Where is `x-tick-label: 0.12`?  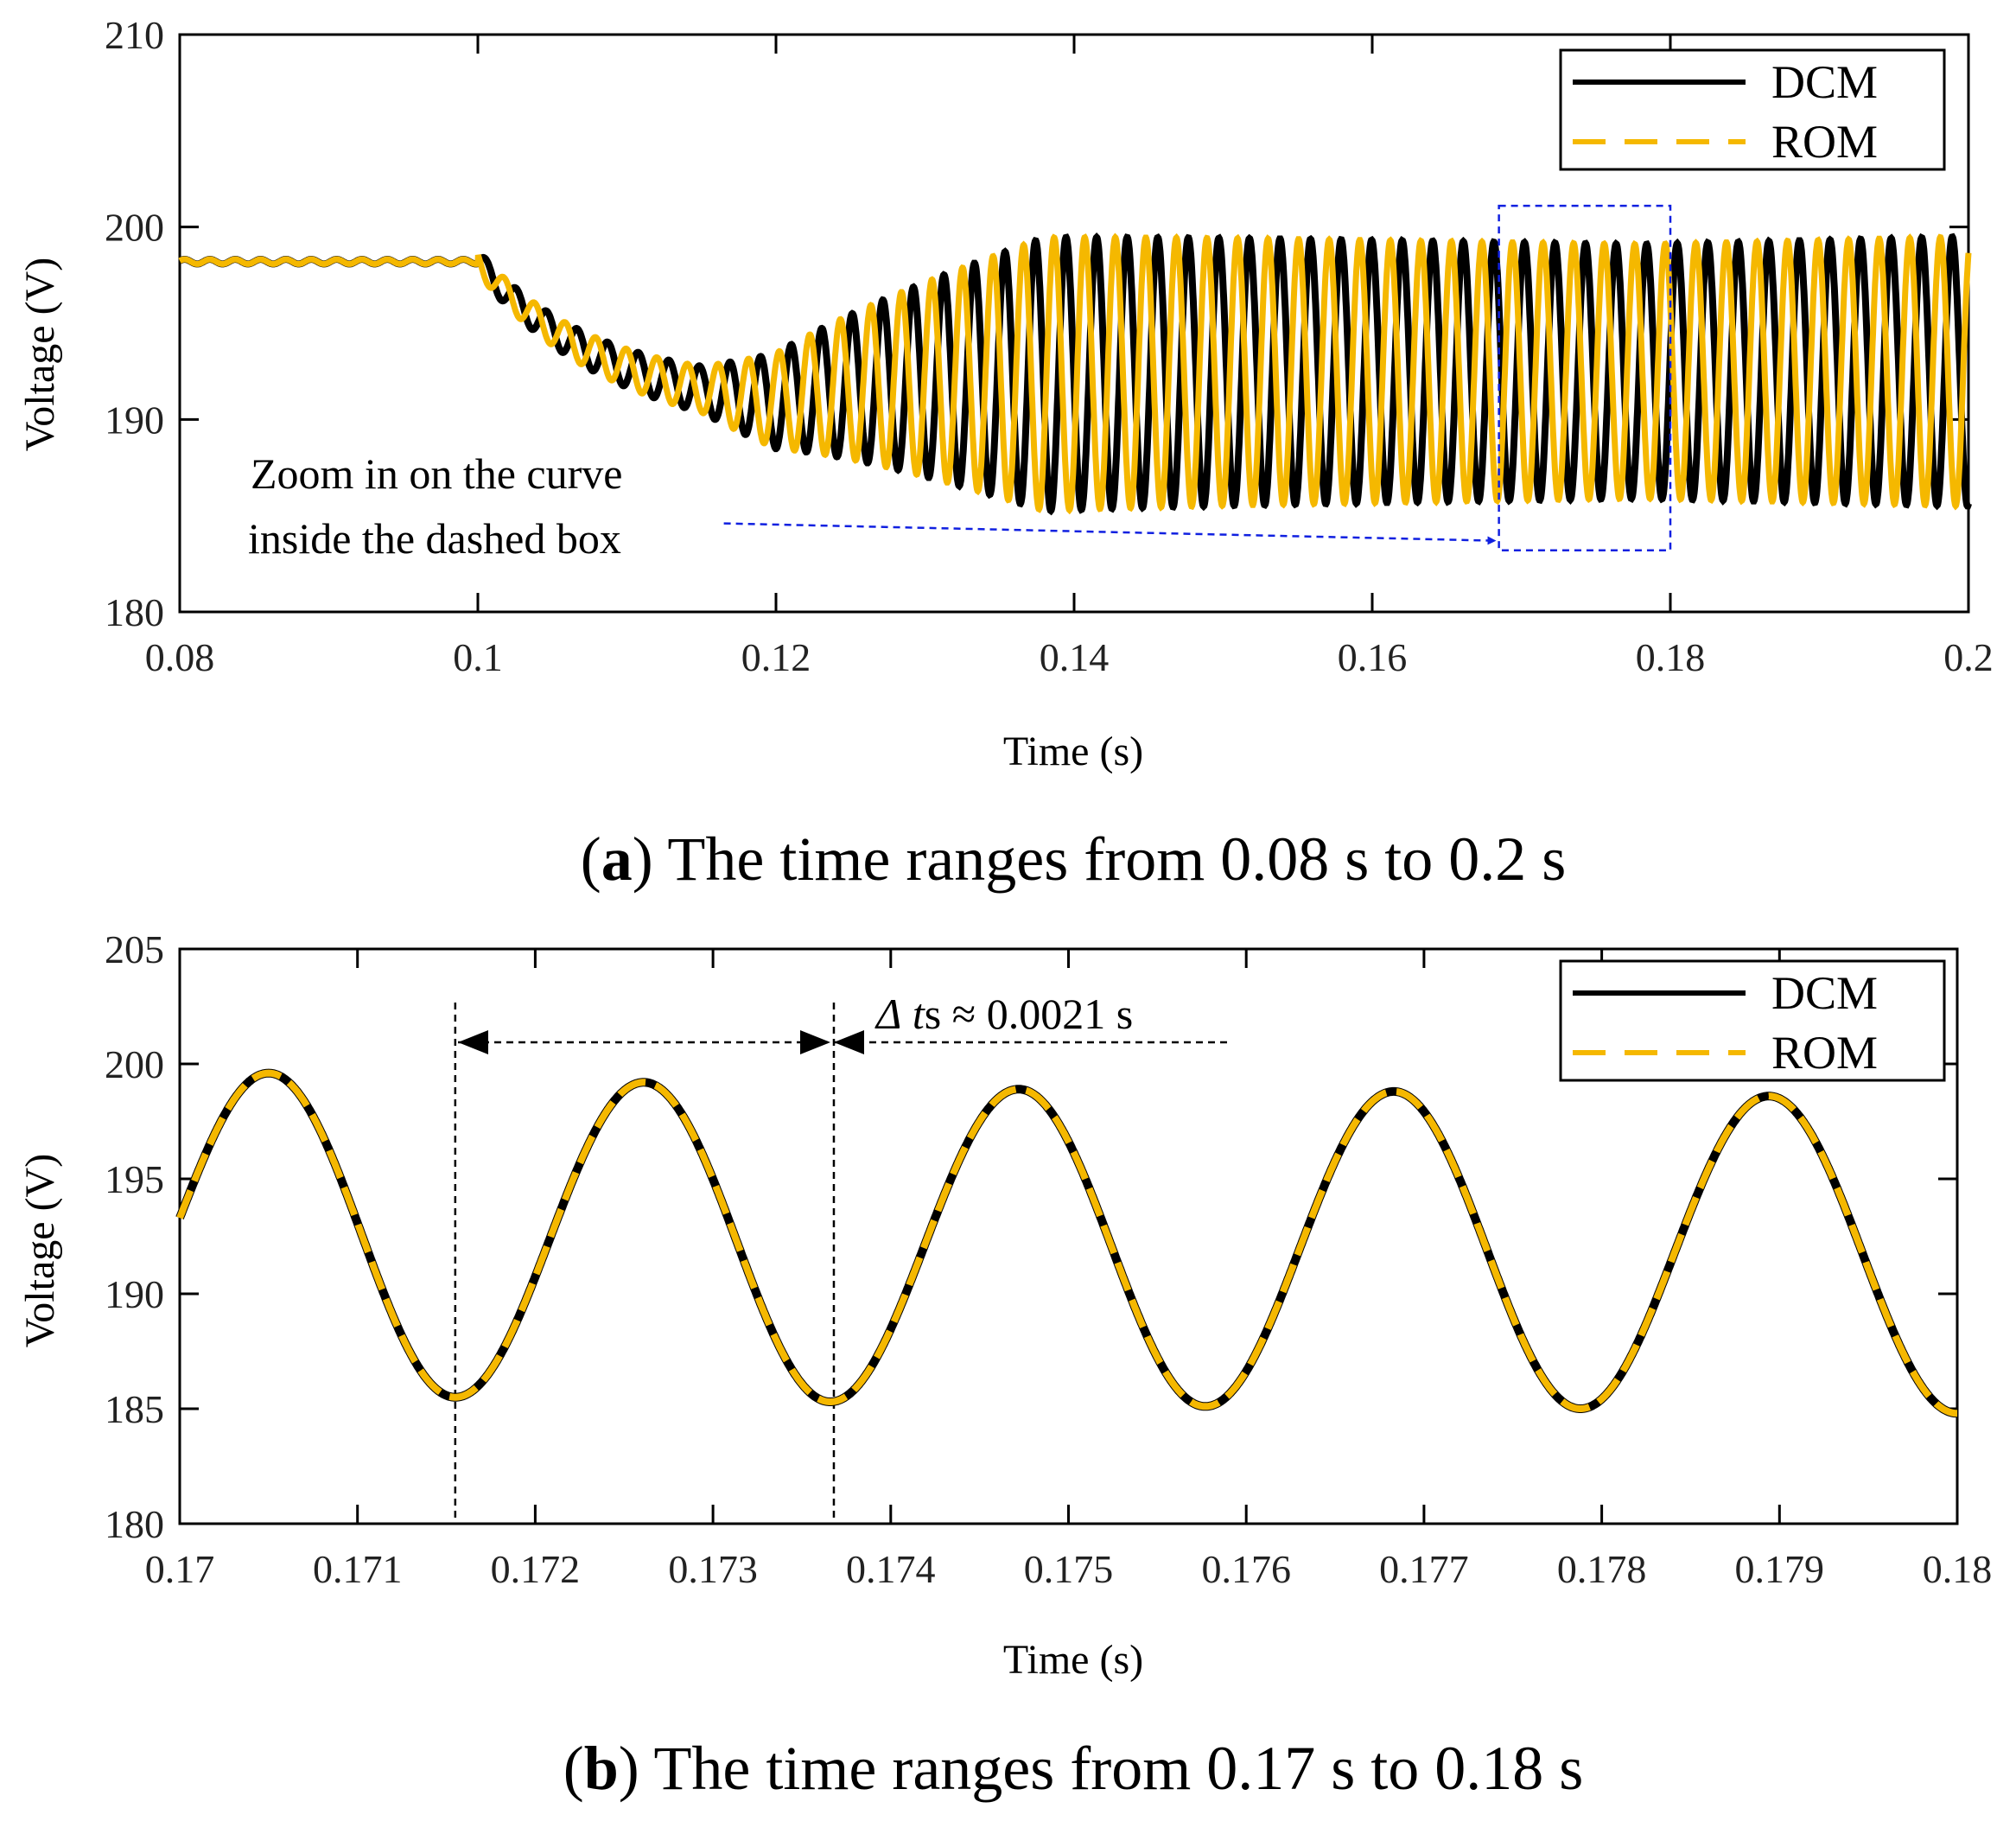
x-tick-label: 0.12 is located at coordinates (776, 657).